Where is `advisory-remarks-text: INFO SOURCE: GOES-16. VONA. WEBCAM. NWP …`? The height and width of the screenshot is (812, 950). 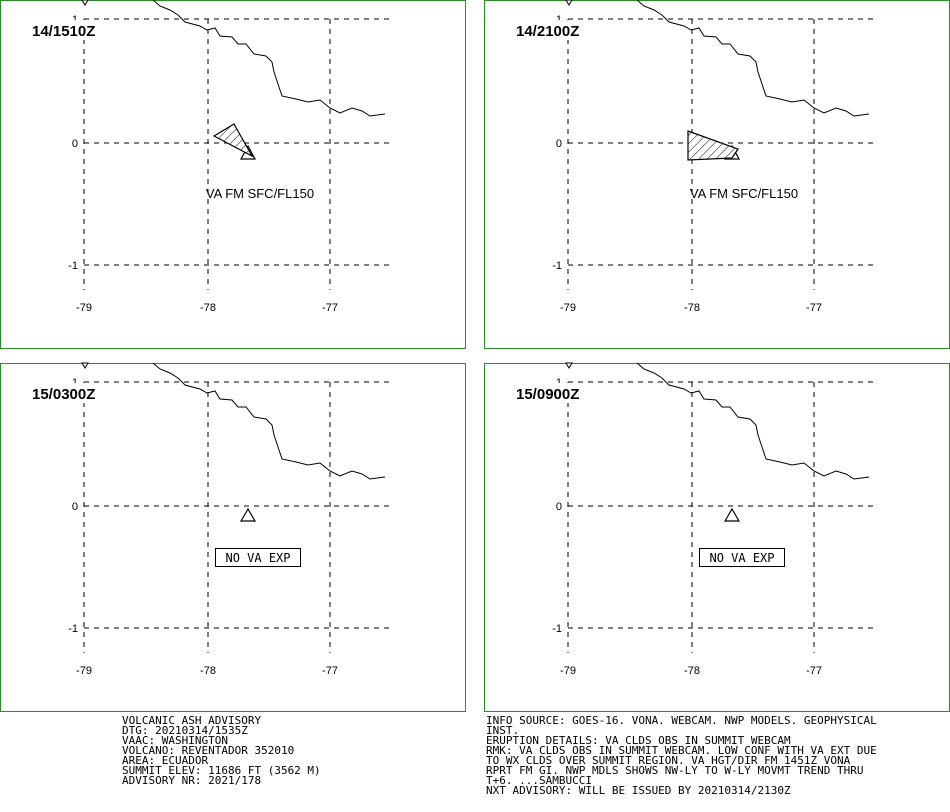
advisory-remarks-text: INFO SOURCE: GOES-16. VONA. WEBCAM. NWP … is located at coordinates (681, 755).